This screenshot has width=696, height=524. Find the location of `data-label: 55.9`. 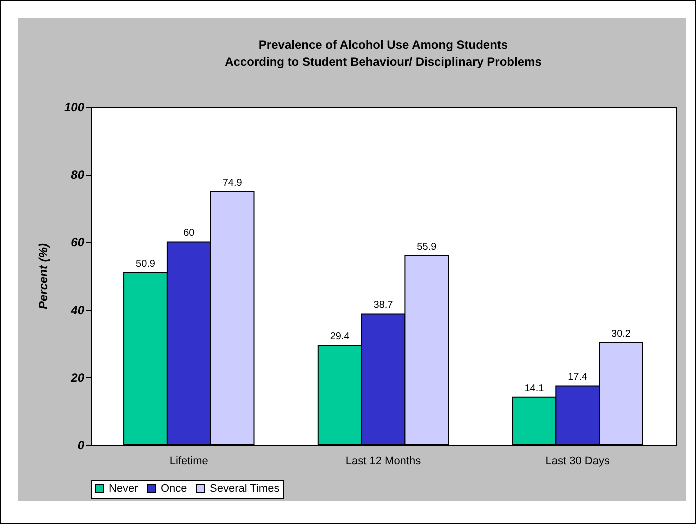

data-label: 55.9 is located at coordinates (427, 248).